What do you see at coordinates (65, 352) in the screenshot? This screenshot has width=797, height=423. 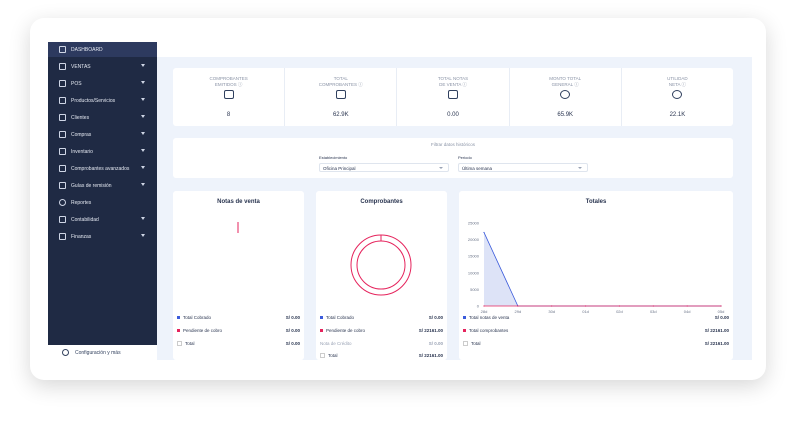 I see `gear-icon` at bounding box center [65, 352].